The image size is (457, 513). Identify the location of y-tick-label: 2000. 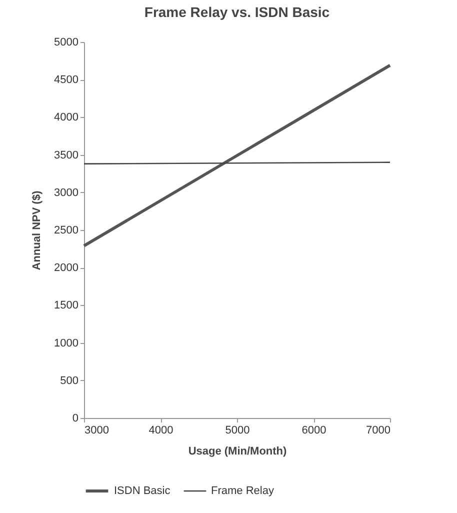
(66, 268).